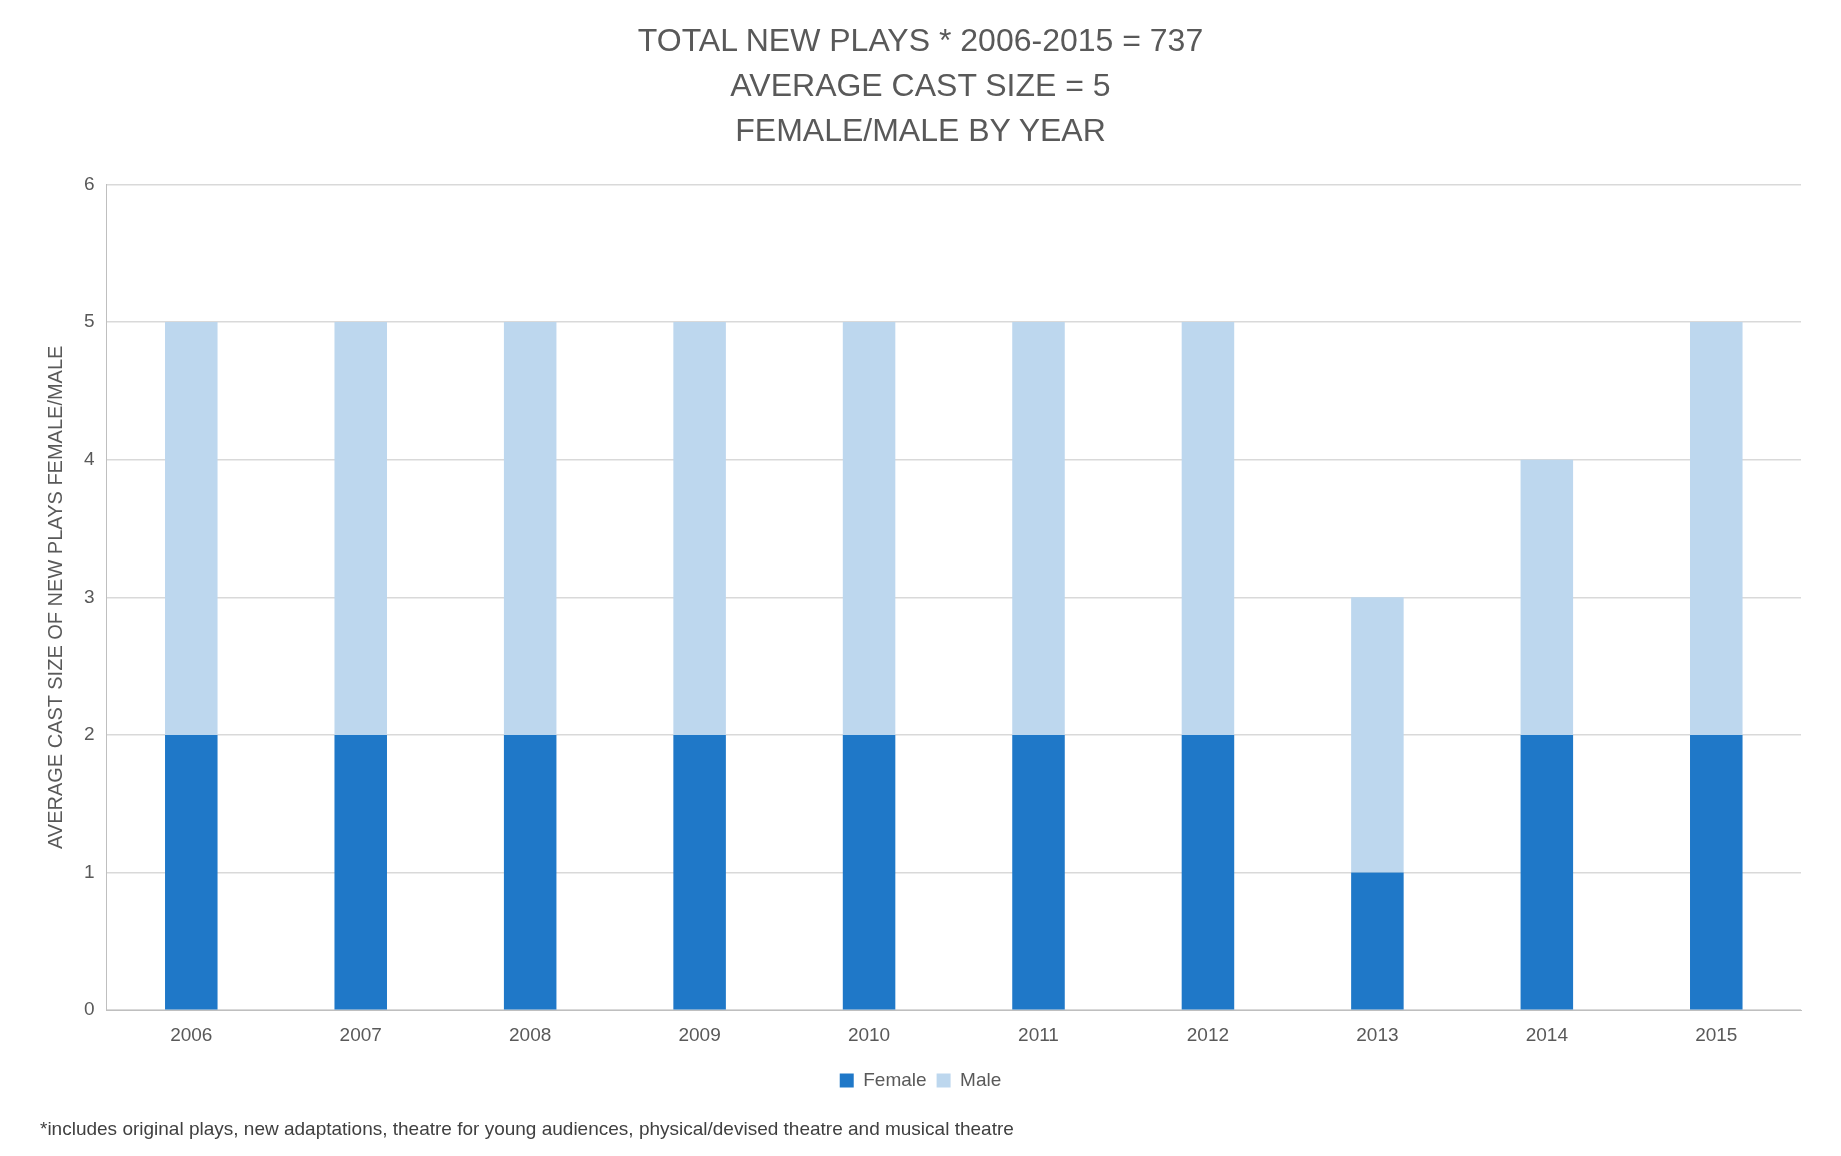 The width and height of the screenshot is (1841, 1156). Describe the element at coordinates (1547, 1034) in the screenshot. I see `x-tick-label: 2014` at that location.